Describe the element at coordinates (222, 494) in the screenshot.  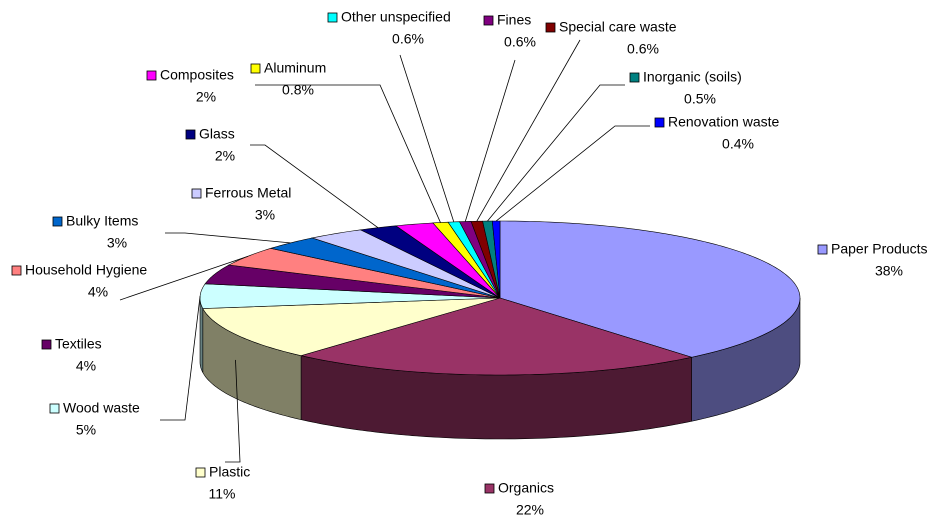
I see `value-label: 11%` at that location.